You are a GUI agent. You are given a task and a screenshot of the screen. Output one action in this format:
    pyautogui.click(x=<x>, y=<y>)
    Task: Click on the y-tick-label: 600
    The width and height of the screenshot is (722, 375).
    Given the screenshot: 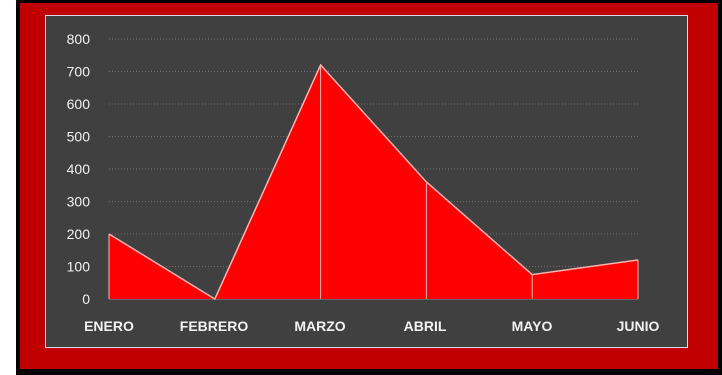 What is the action you would take?
    pyautogui.click(x=79, y=104)
    